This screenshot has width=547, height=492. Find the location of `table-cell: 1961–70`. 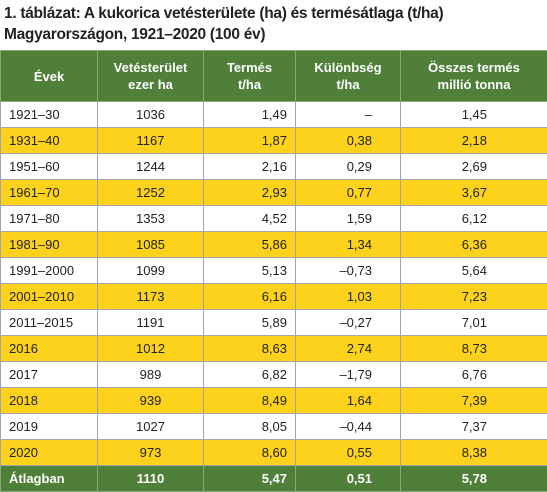

table-cell: 1961–70 is located at coordinates (49, 193).